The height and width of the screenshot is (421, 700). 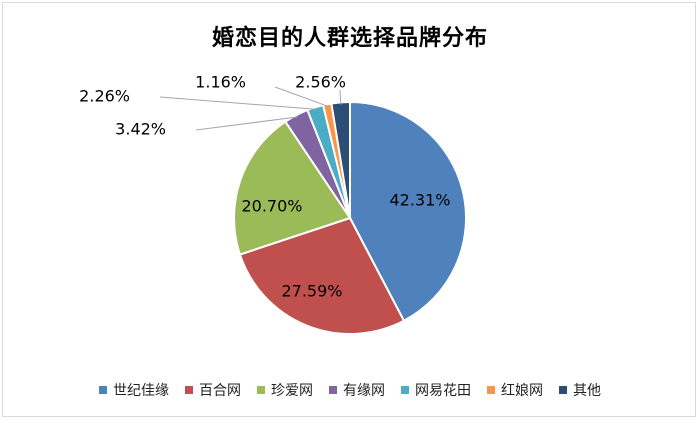 I want to click on legend-item-2: 百合网, so click(x=213, y=390).